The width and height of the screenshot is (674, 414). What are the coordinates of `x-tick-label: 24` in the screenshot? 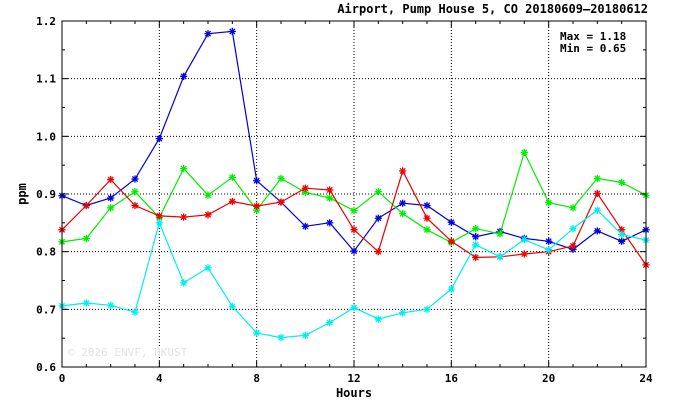 It's located at (646, 378).